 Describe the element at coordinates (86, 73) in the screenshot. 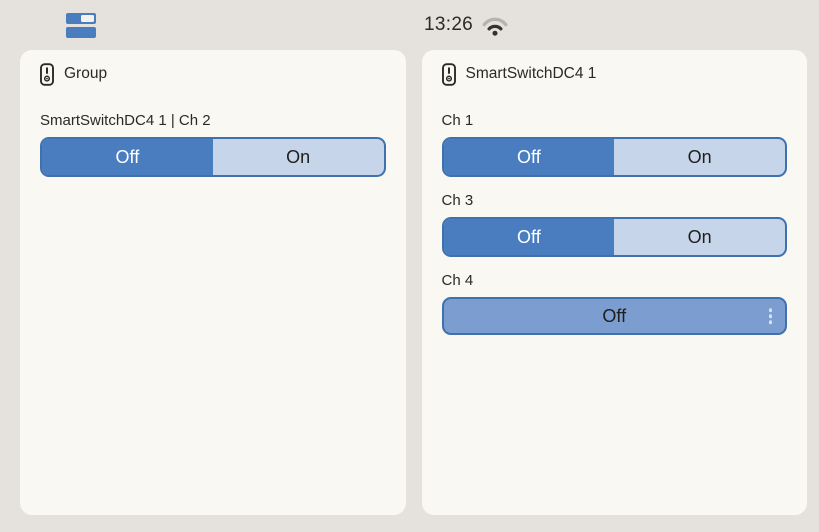

I see `card-title: Group` at that location.